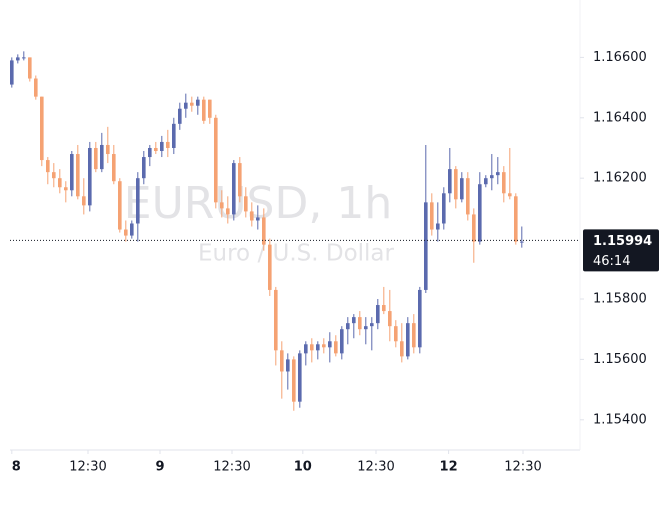 The height and width of the screenshot is (507, 670). What do you see at coordinates (296, 254) in the screenshot?
I see `watermark-subtitle: Euro / U.S. Dollar` at bounding box center [296, 254].